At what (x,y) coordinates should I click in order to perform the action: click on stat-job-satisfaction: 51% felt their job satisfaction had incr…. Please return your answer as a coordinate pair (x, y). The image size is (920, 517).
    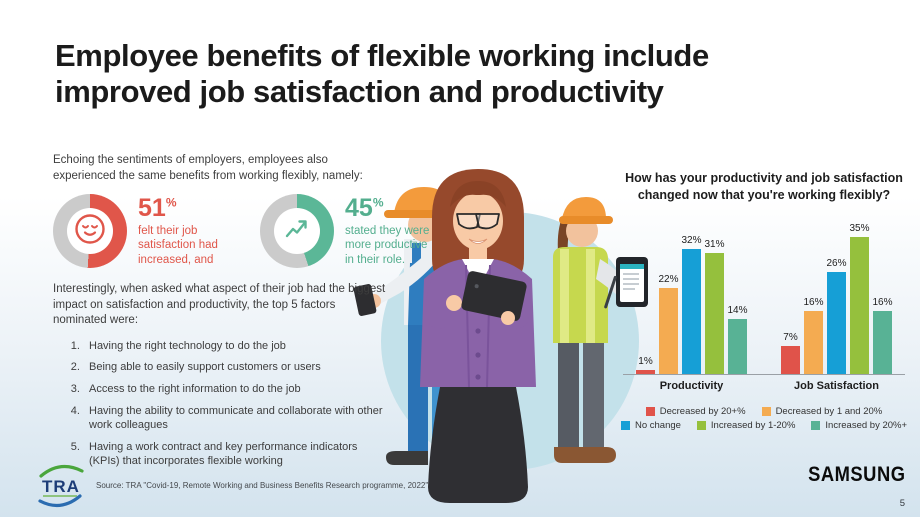
    Looking at the image, I should click on (145, 231).